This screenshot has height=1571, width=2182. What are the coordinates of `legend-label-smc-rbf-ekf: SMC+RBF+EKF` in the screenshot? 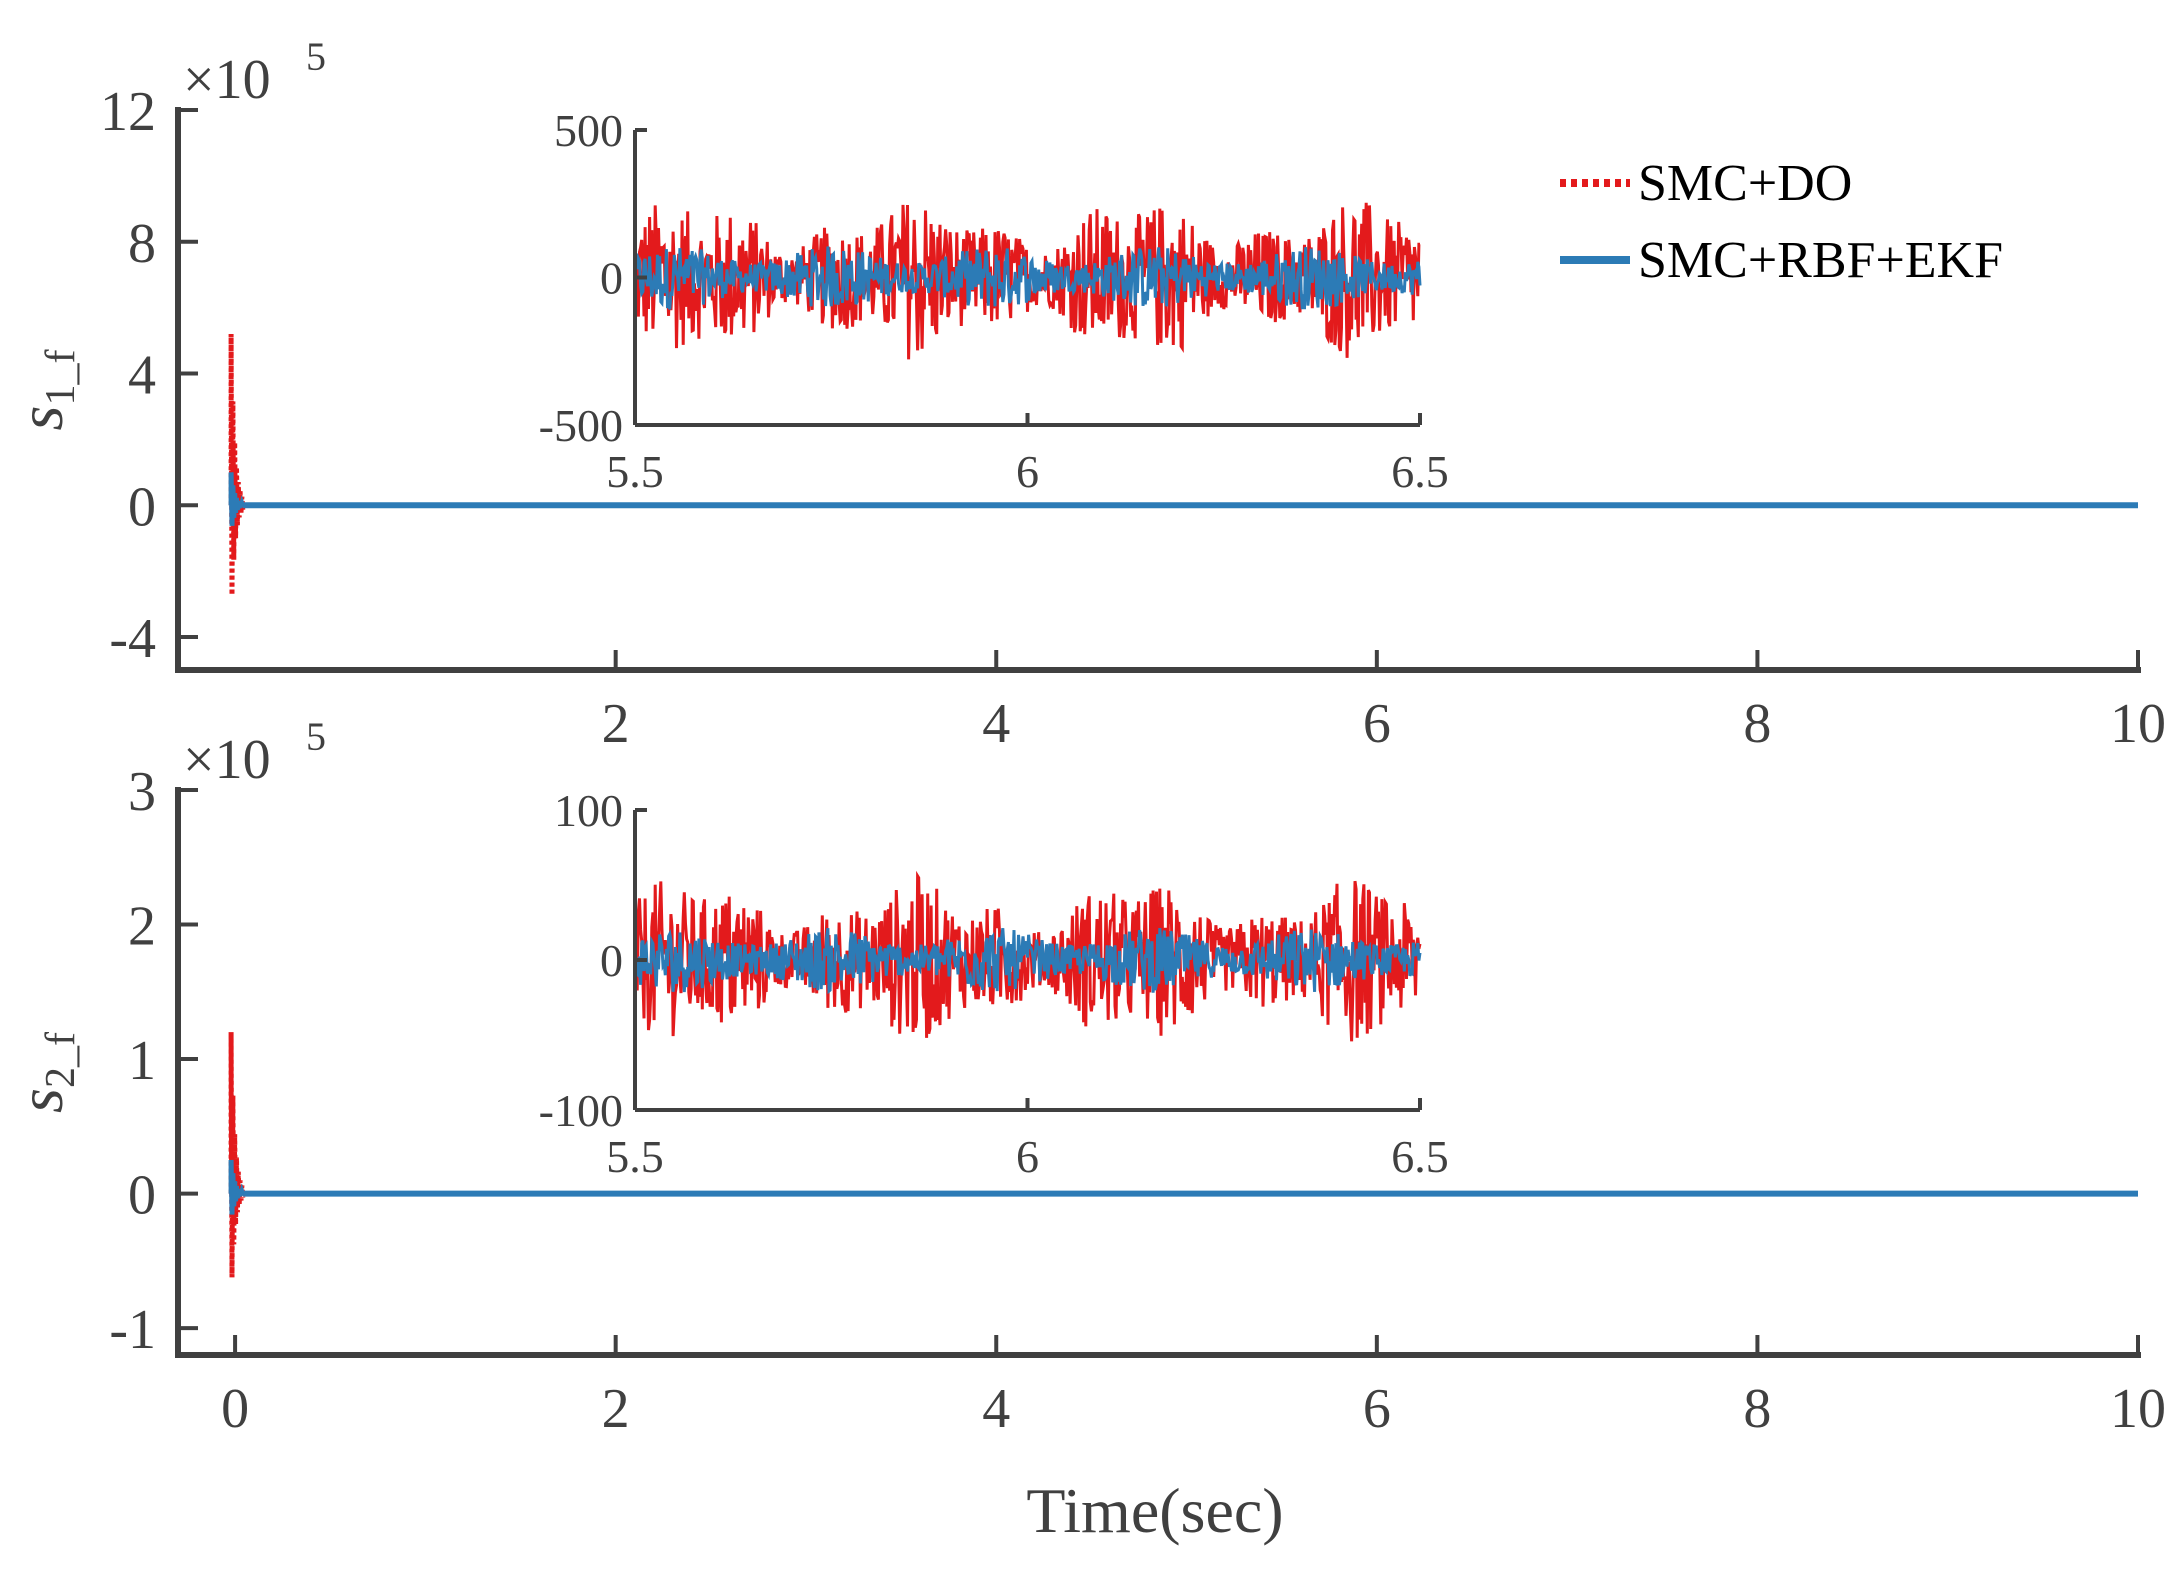 It's located at (1820, 260).